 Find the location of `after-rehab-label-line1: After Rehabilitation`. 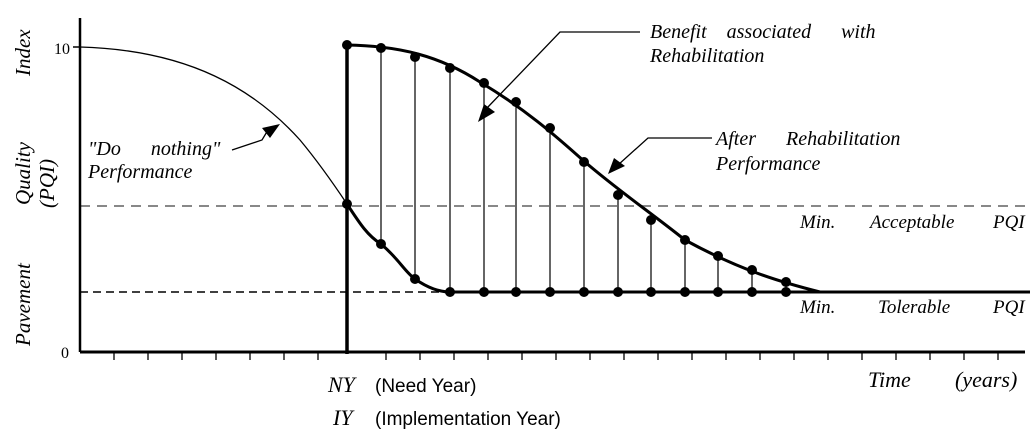

after-rehab-label-line1: After Rehabilitation is located at coordinates (807, 139).